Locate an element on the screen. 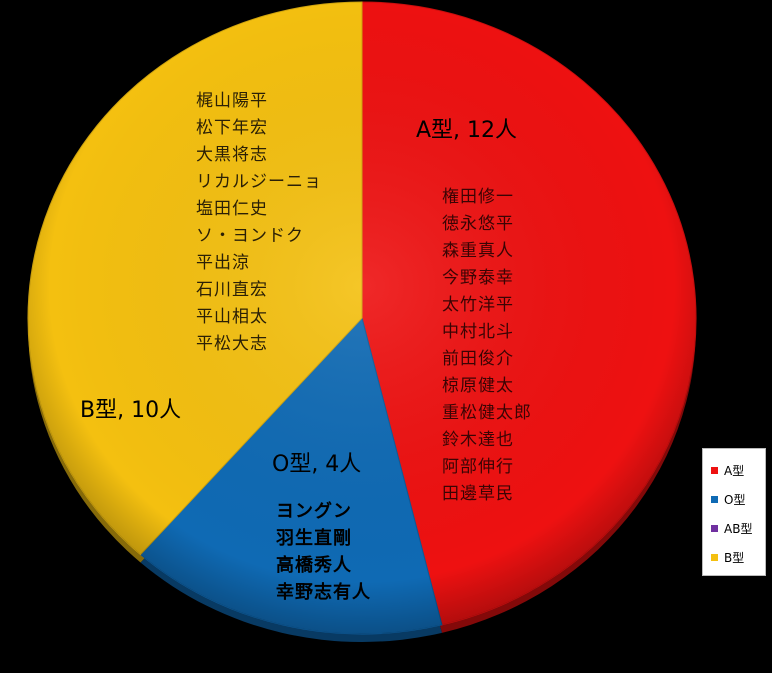  member-list-o: ヨングン羽生直剛高橋秀人幸野志有人 is located at coordinates (323, 552).